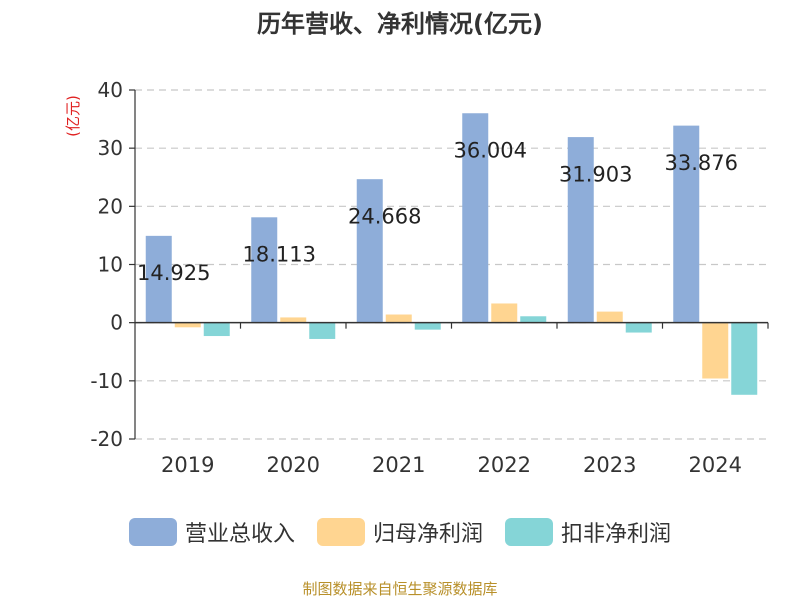 The image size is (800, 600). What do you see at coordinates (398, 465) in the screenshot?
I see `x-tick-label: 2021` at bounding box center [398, 465].